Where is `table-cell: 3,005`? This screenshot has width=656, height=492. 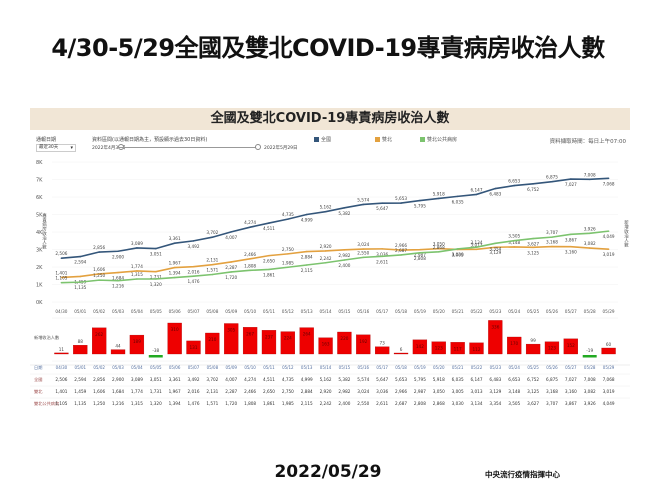
table-cell: 3,005 is located at coordinates (458, 391).